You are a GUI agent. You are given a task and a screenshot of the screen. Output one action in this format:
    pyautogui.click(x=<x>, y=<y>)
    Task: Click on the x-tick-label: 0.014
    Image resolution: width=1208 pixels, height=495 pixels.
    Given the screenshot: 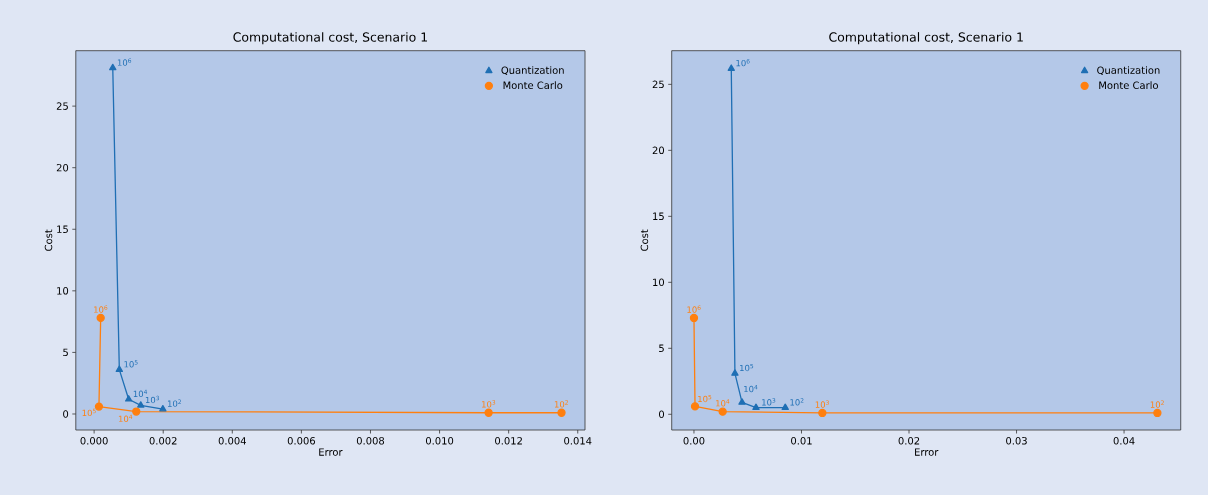 What is the action you would take?
    pyautogui.click(x=578, y=441)
    